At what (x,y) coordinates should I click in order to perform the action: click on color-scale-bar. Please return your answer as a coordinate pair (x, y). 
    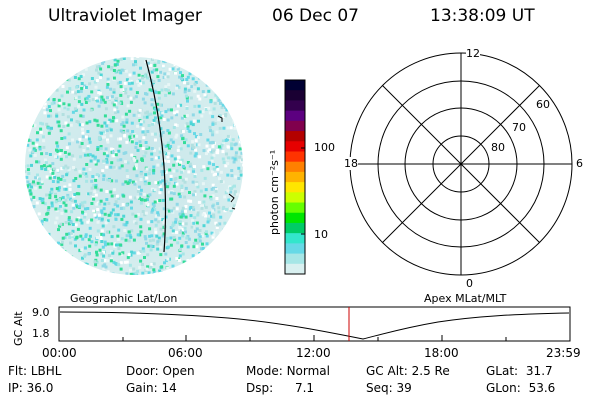
    Looking at the image, I should click on (295, 177).